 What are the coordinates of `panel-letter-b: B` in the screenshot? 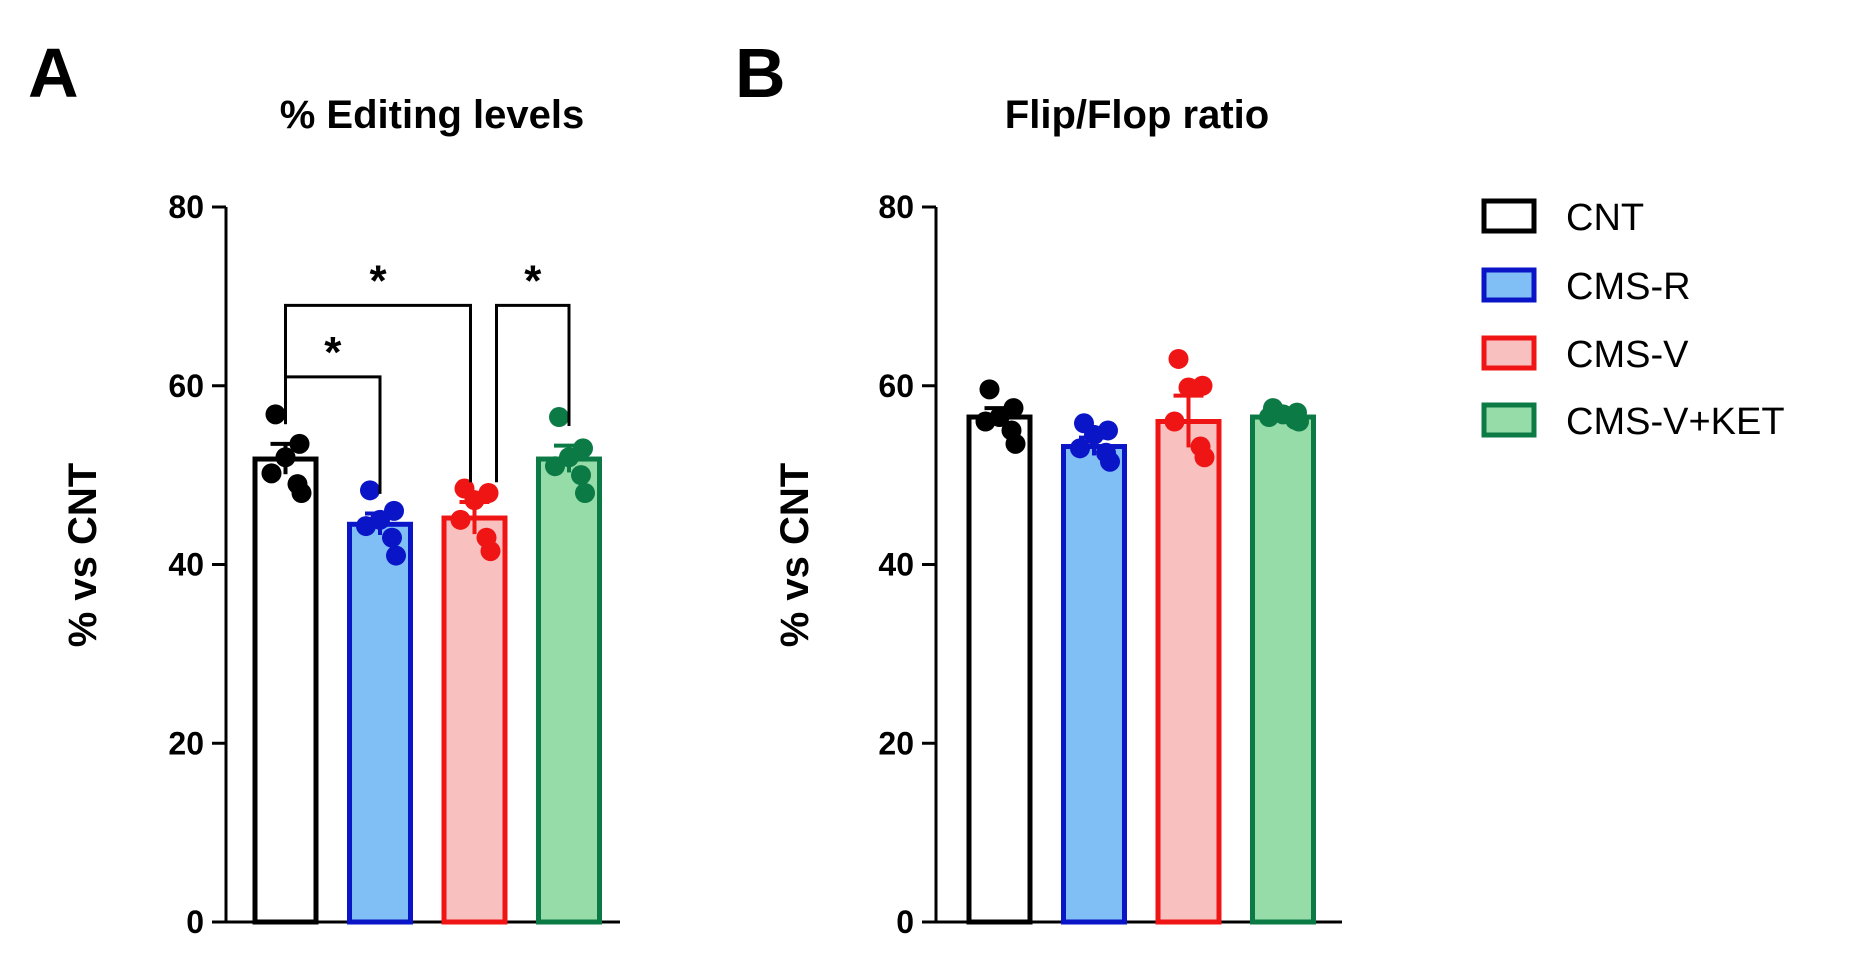 It's located at (760, 73).